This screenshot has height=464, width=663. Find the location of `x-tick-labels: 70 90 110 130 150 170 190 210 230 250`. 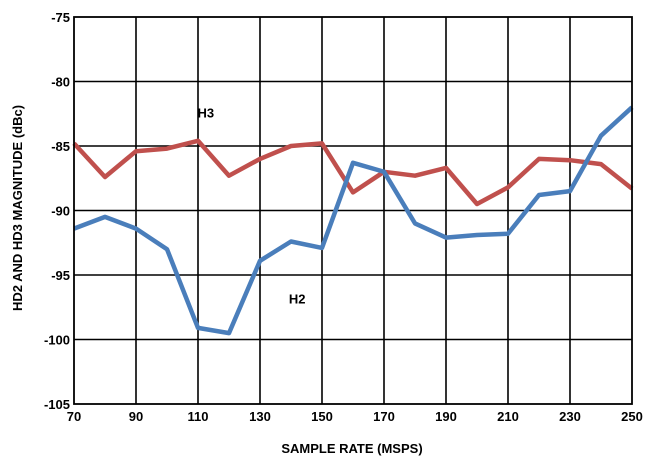

x-tick-labels: 70 90 110 130 150 170 190 210 230 250 is located at coordinates (355, 416).